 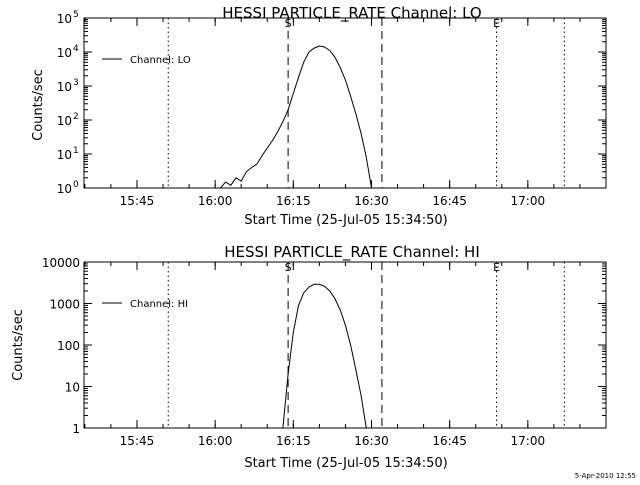 What do you see at coordinates (64, 305) in the screenshot?
I see `y-tick-label: 1000` at bounding box center [64, 305].